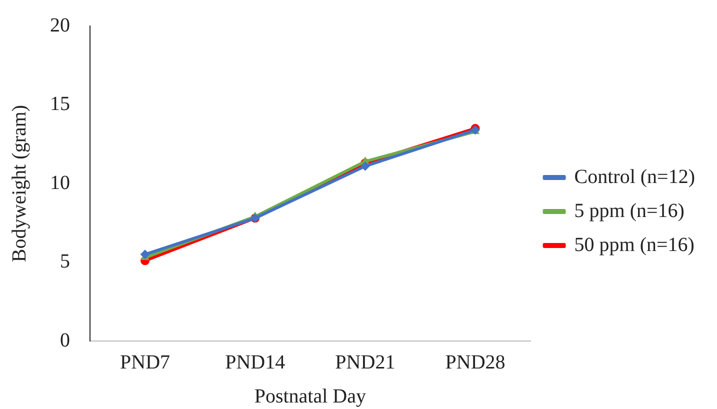 The width and height of the screenshot is (717, 409). What do you see at coordinates (475, 362) in the screenshot?
I see `x-tick-label: PND28` at bounding box center [475, 362].